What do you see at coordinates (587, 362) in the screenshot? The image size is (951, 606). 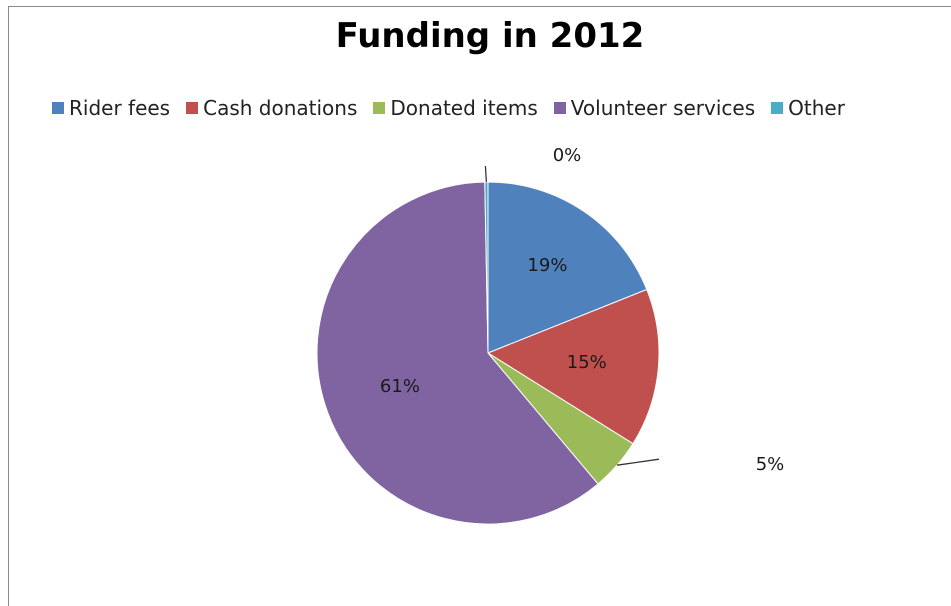 I see `data-label-cash-donations: 15%` at bounding box center [587, 362].